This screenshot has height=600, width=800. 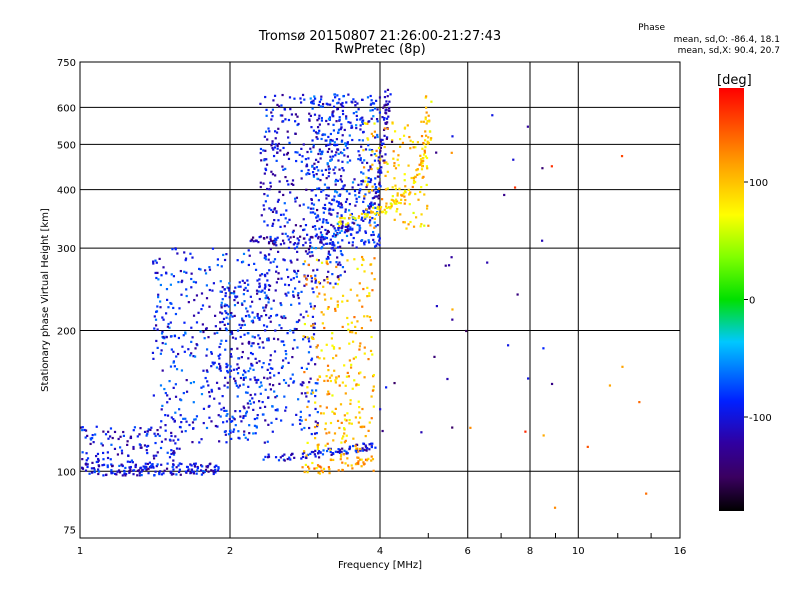 What do you see at coordinates (752, 301) in the screenshot?
I see `colorbar-tick-label: 0` at bounding box center [752, 301].